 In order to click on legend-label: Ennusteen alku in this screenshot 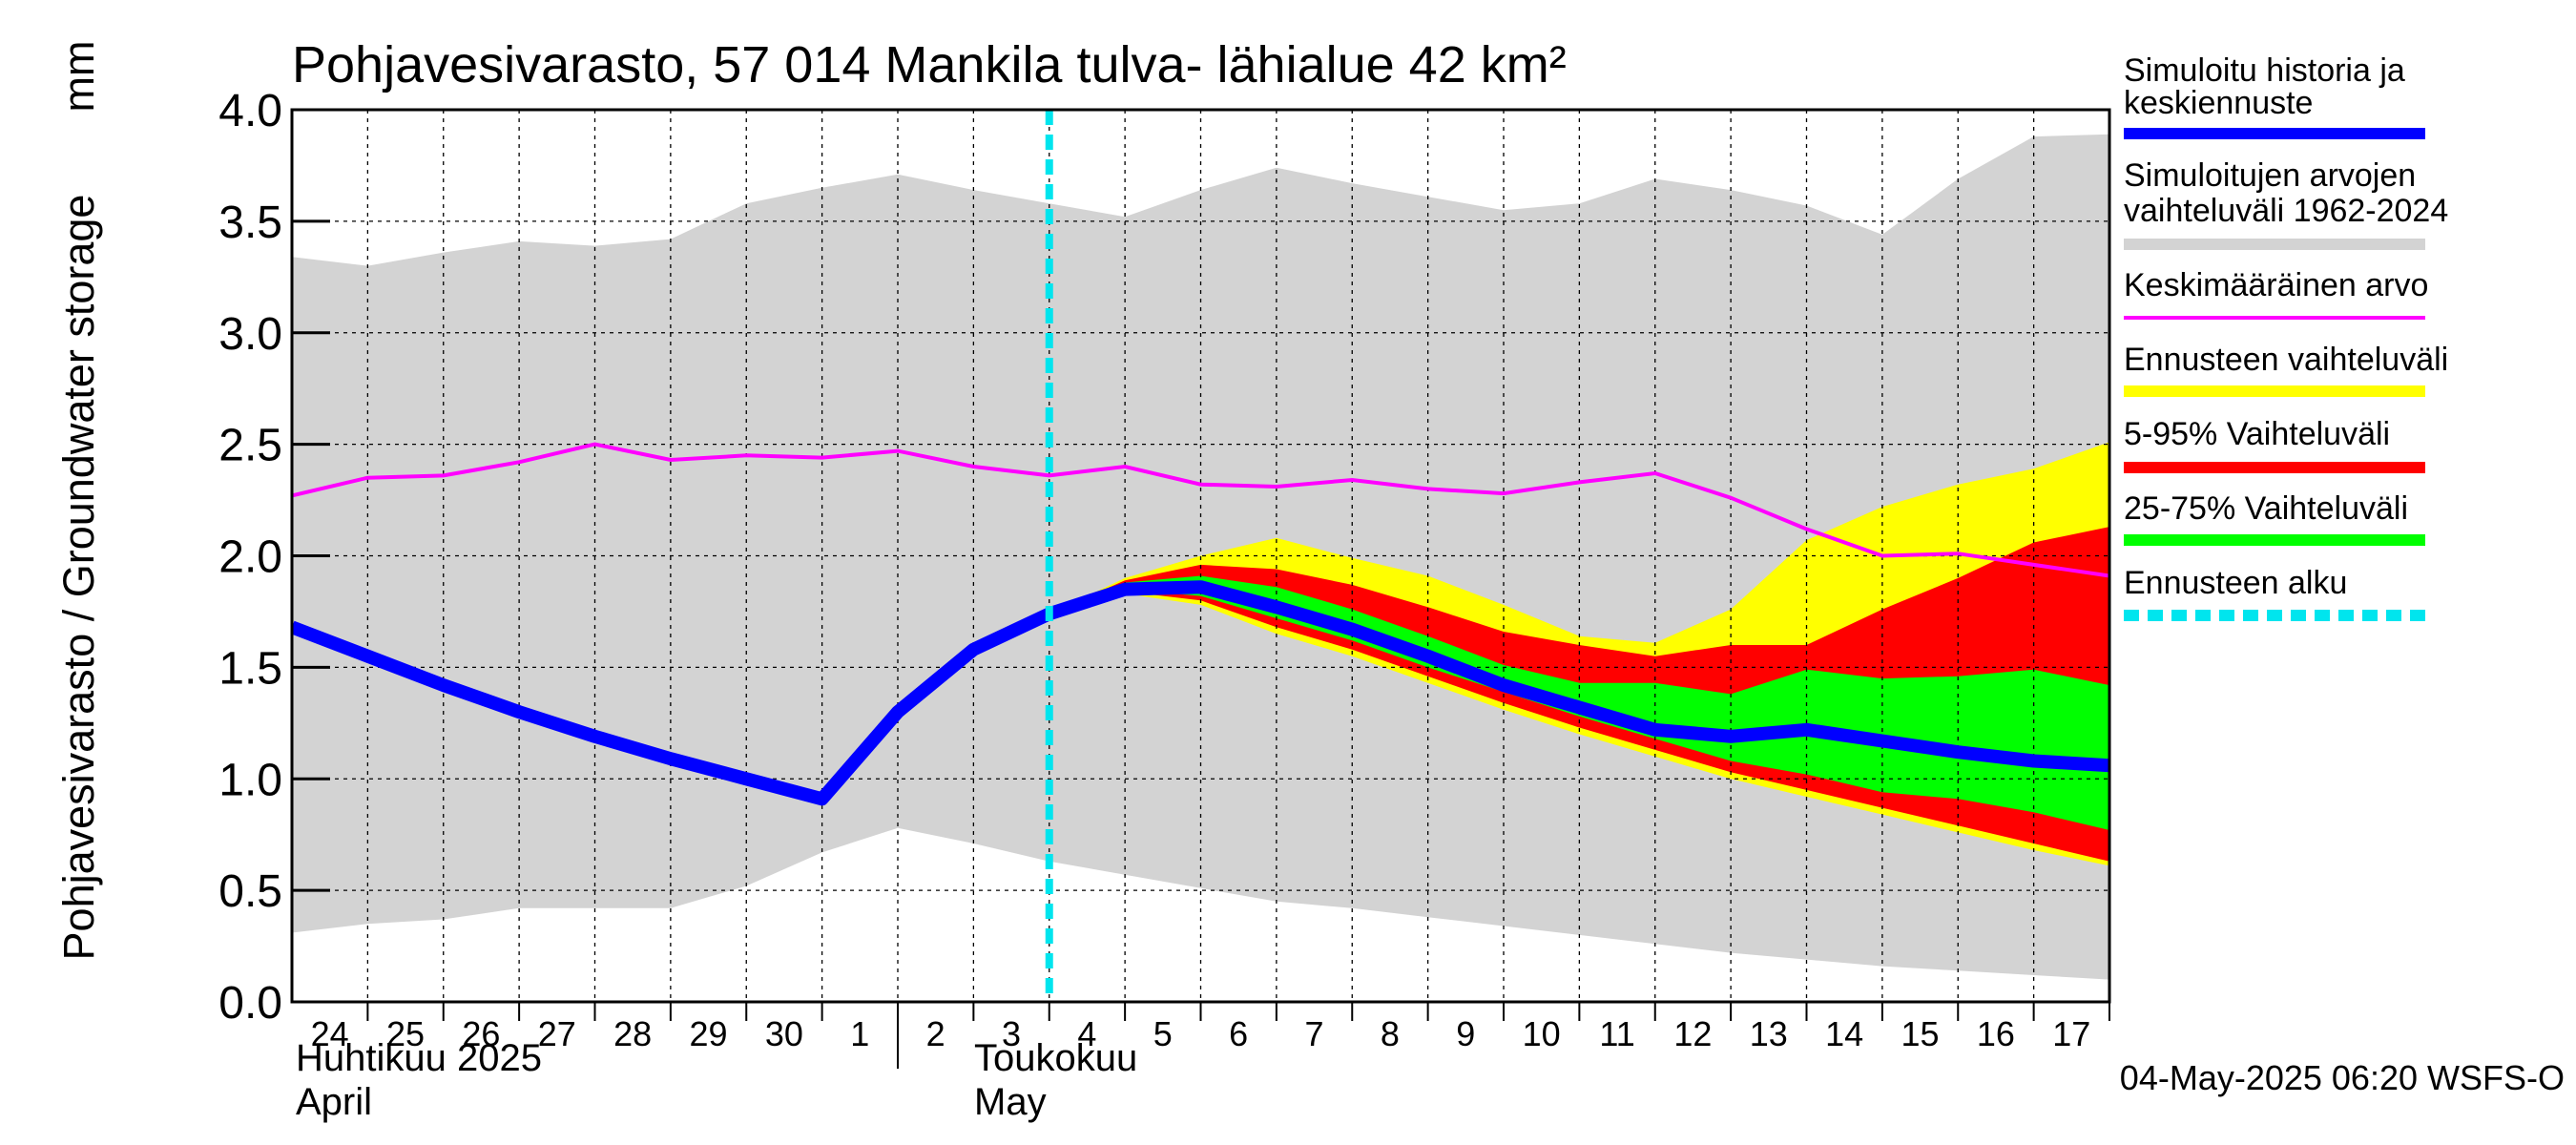, I will do `click(2235, 583)`.